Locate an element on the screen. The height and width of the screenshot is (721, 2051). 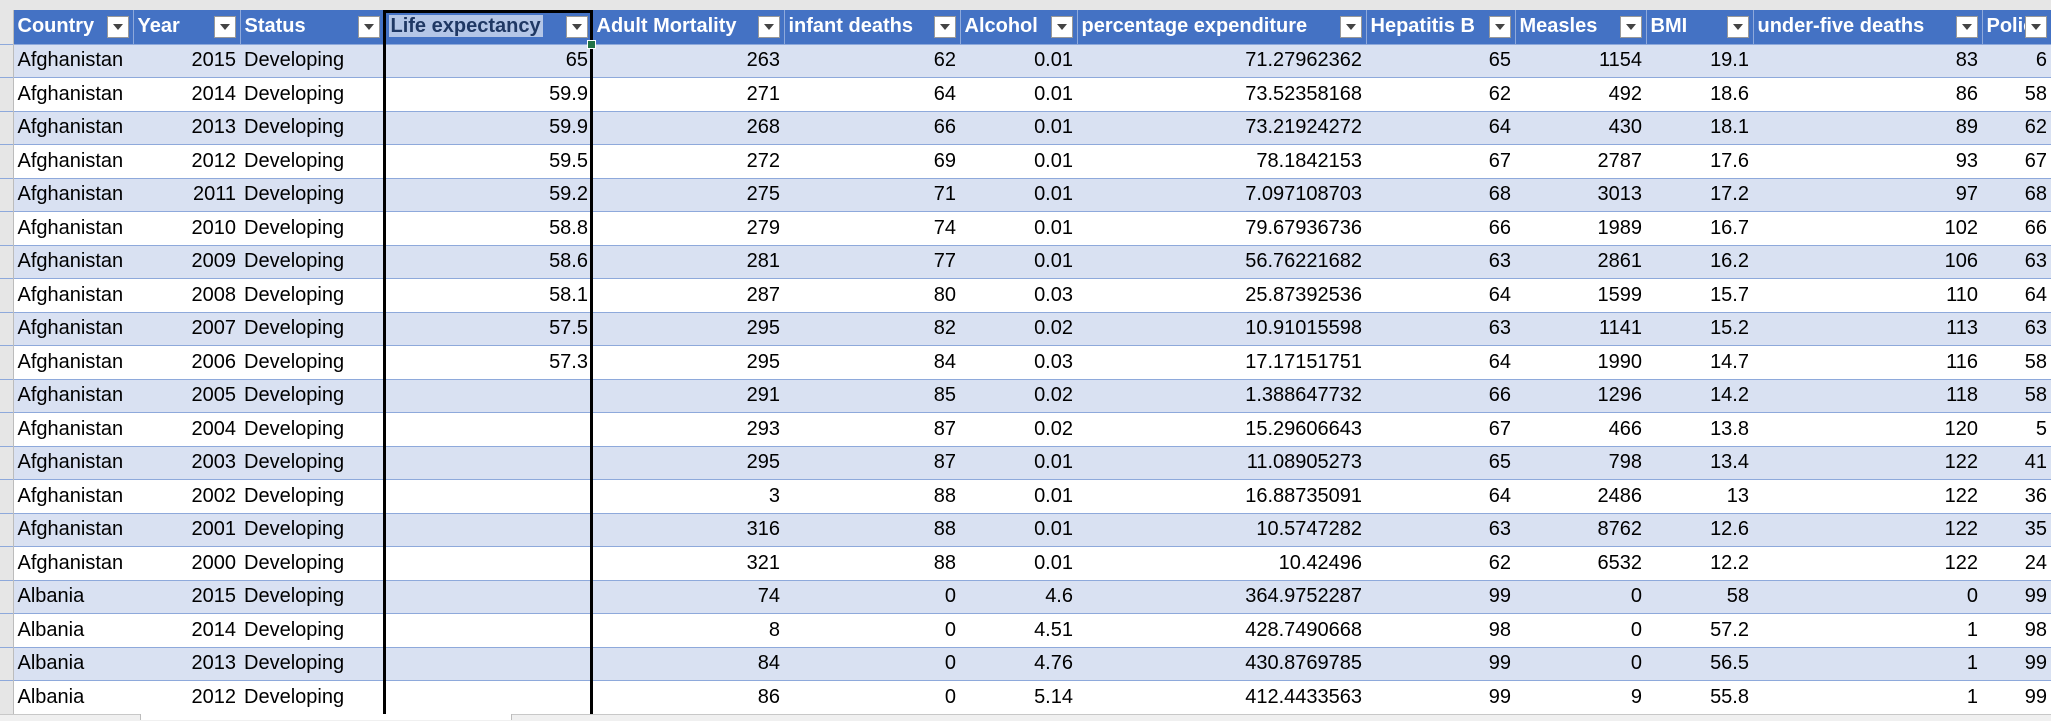
column-header: BMI is located at coordinates (1700, 27).